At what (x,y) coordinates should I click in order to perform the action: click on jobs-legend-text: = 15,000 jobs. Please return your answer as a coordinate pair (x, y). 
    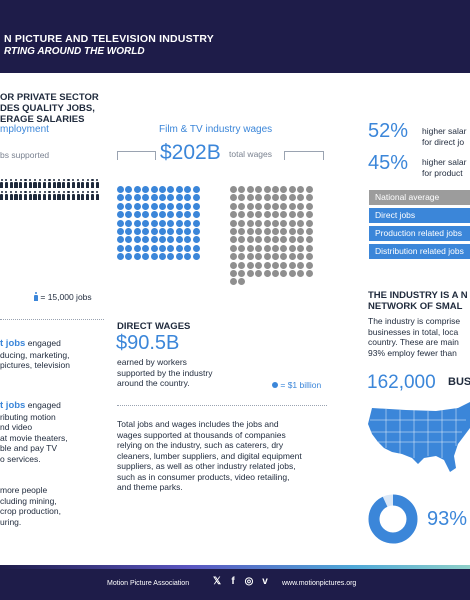
    Looking at the image, I should click on (66, 297).